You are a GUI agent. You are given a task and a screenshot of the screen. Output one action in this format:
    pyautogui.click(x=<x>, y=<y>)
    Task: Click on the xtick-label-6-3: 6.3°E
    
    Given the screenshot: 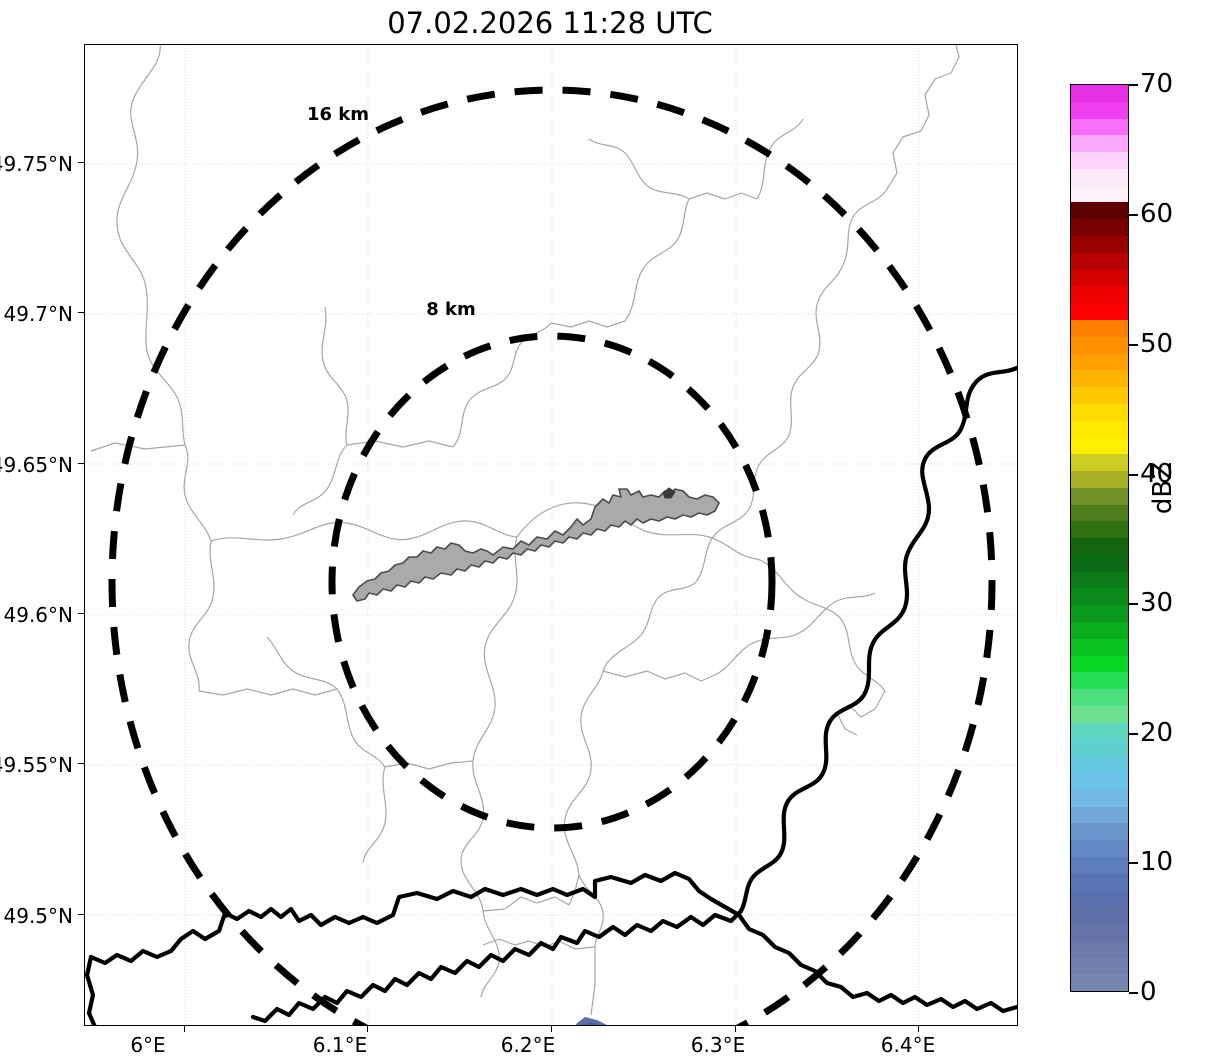 What is the action you would take?
    pyautogui.click(x=718, y=1045)
    